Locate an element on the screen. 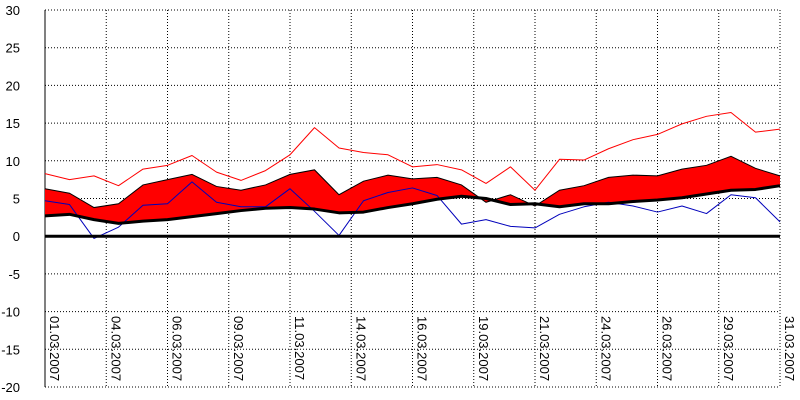 The width and height of the screenshot is (800, 400). series-line-thick-black is located at coordinates (412, 204).